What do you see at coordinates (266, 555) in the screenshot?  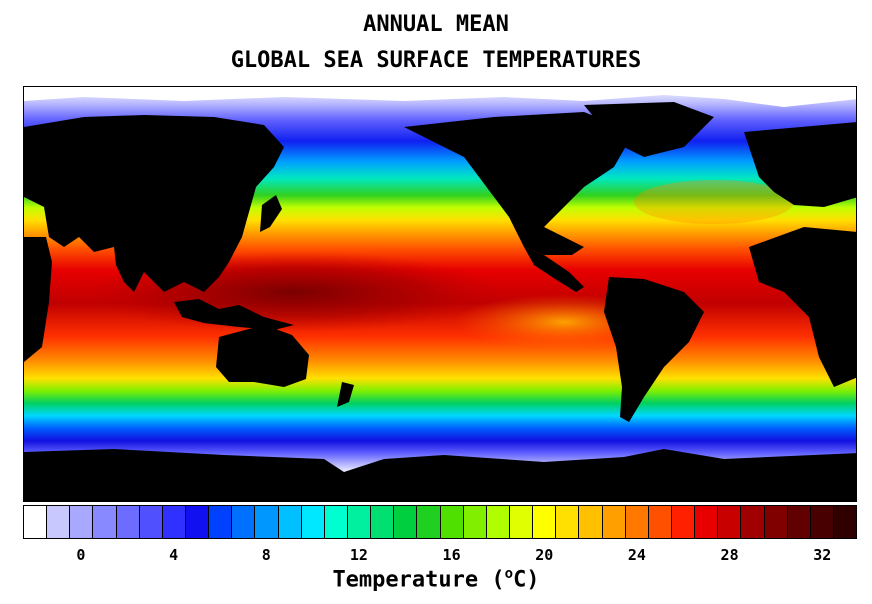 I see `colorbar-tick-label: 8` at bounding box center [266, 555].